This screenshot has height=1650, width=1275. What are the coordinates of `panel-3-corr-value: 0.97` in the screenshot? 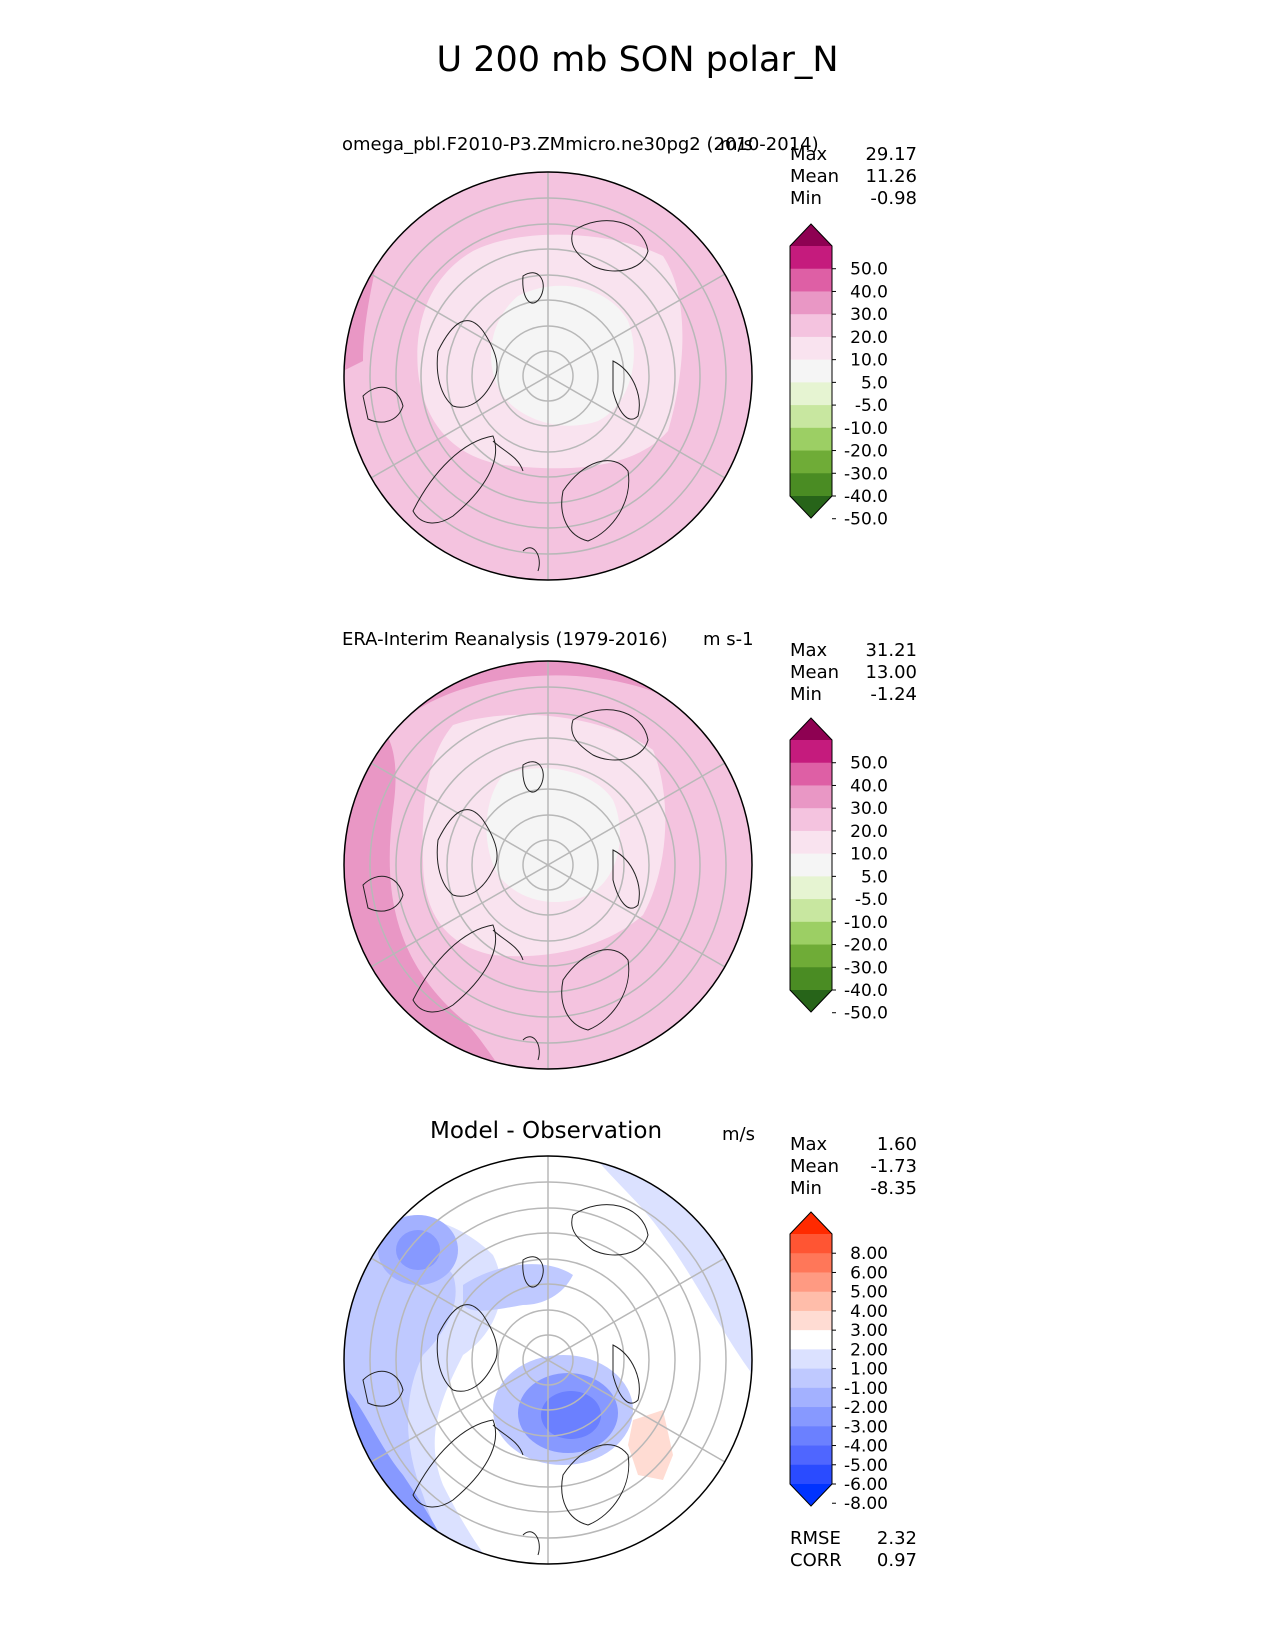 It's located at (896, 1560).